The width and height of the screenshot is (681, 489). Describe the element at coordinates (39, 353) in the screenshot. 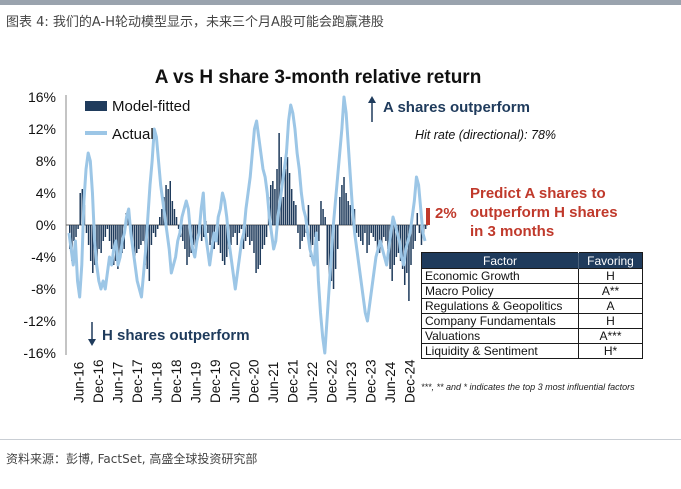

I see `y-tick-label: -16%` at that location.